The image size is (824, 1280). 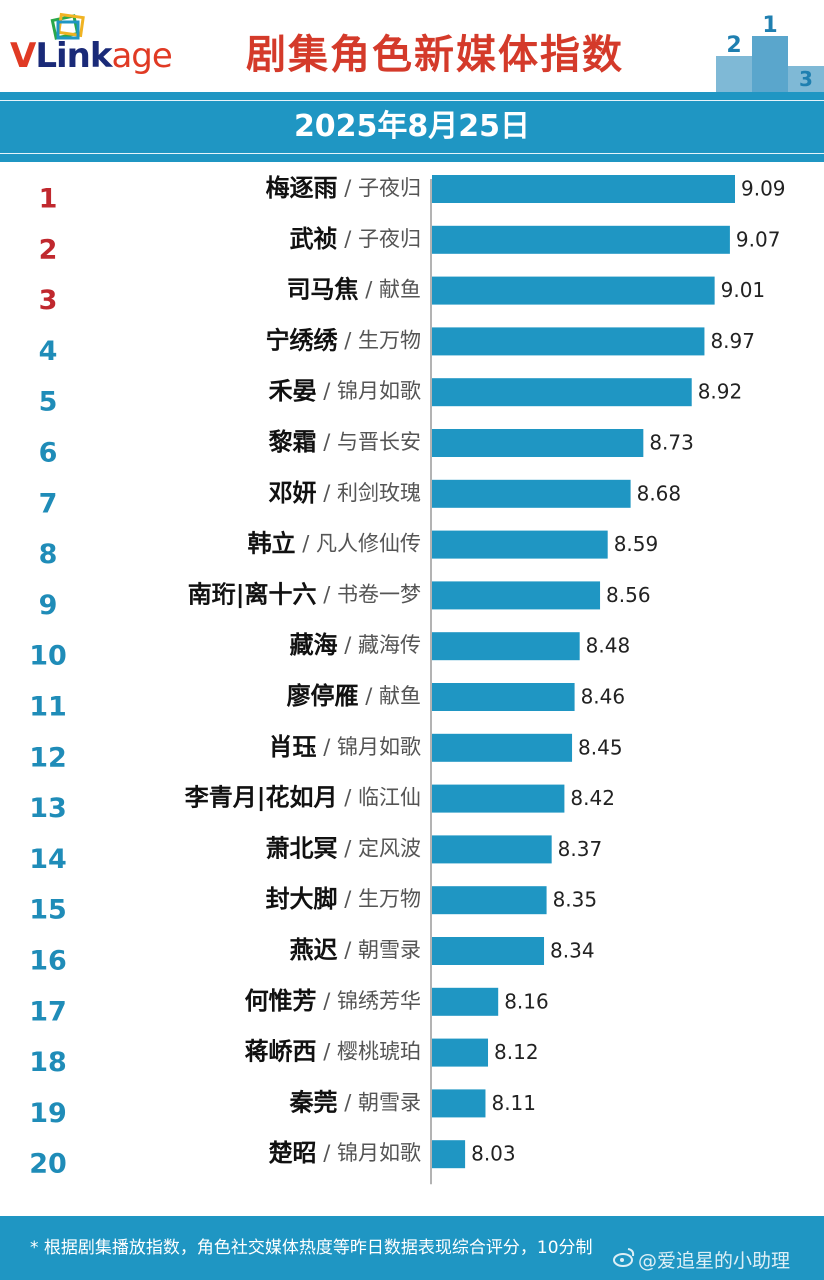 I want to click on character-name: 邓妍, so click(x=293, y=493).